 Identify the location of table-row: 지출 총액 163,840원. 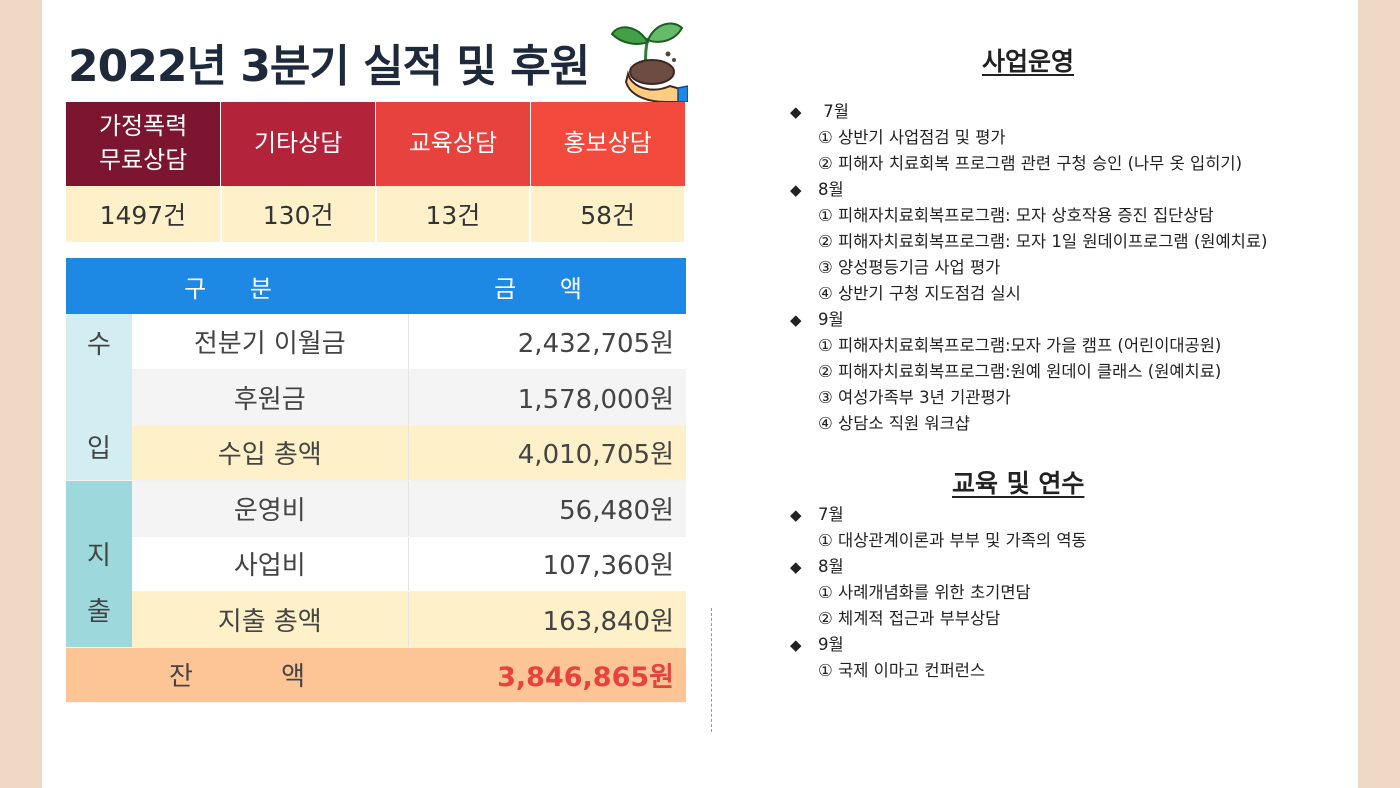
(376, 619).